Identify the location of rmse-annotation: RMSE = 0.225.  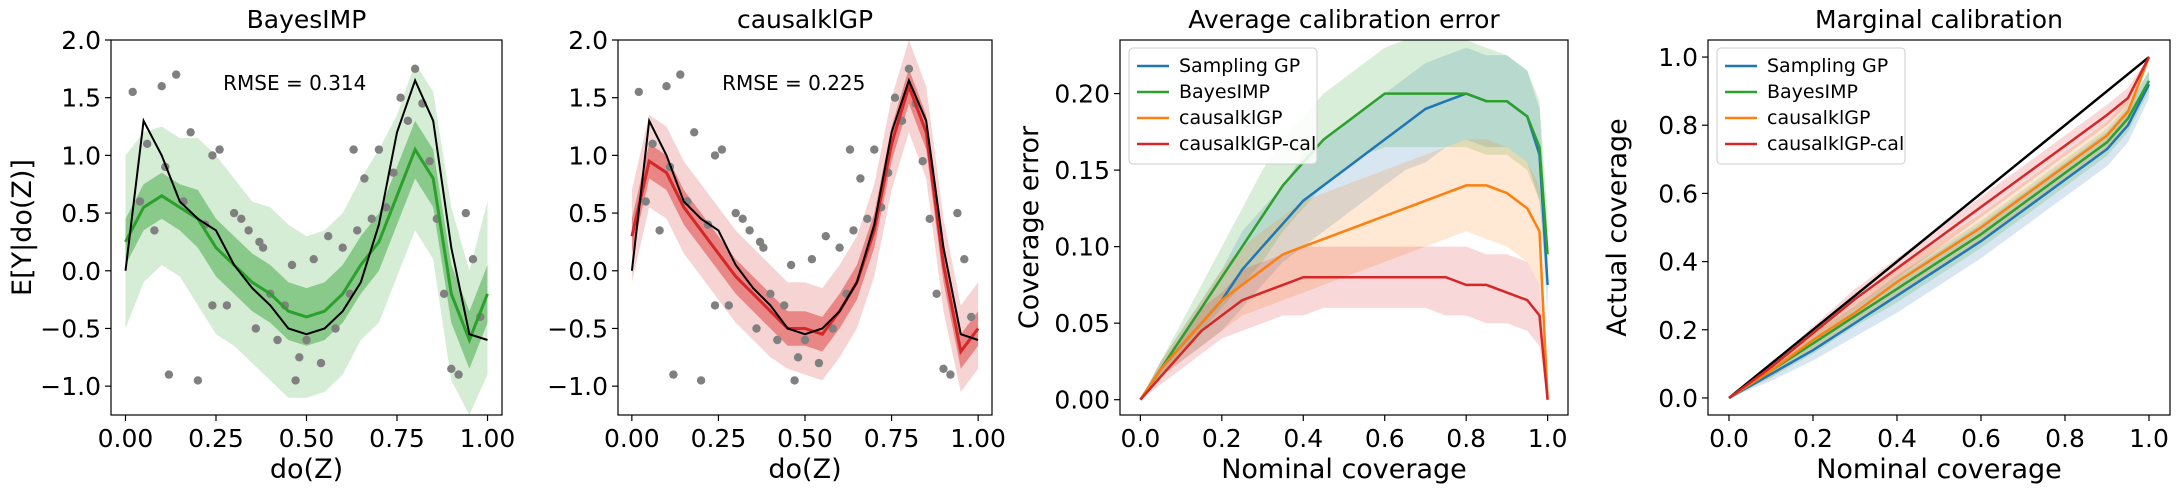
(793, 83).